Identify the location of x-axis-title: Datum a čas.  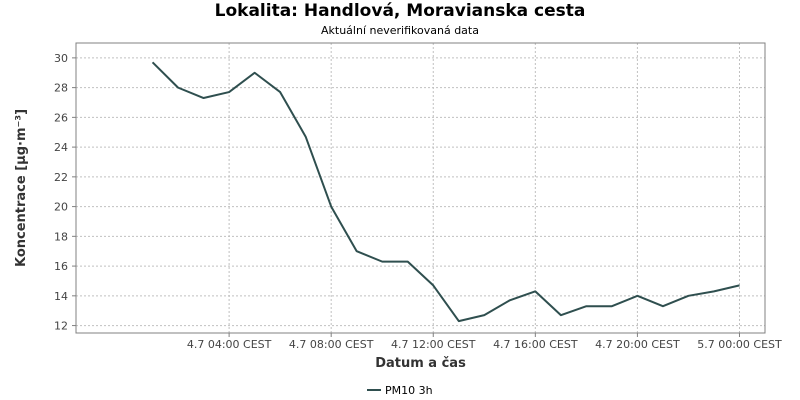
(420, 363).